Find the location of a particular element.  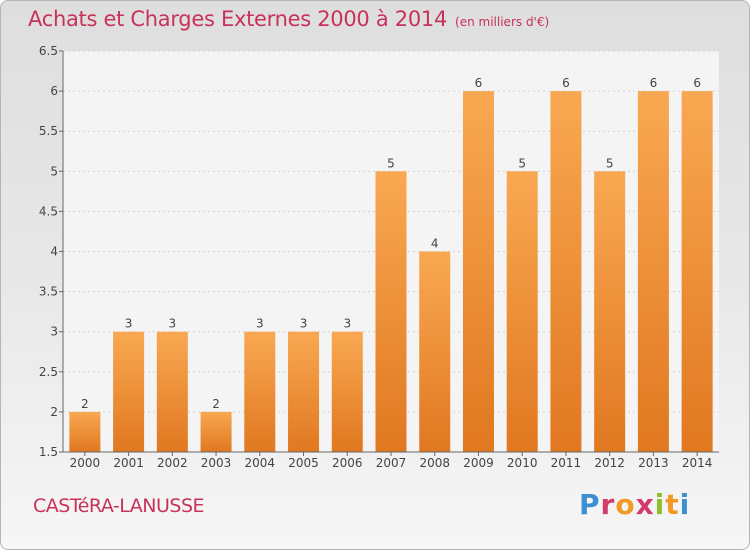

y-tick-label: 2 is located at coordinates (54, 412).